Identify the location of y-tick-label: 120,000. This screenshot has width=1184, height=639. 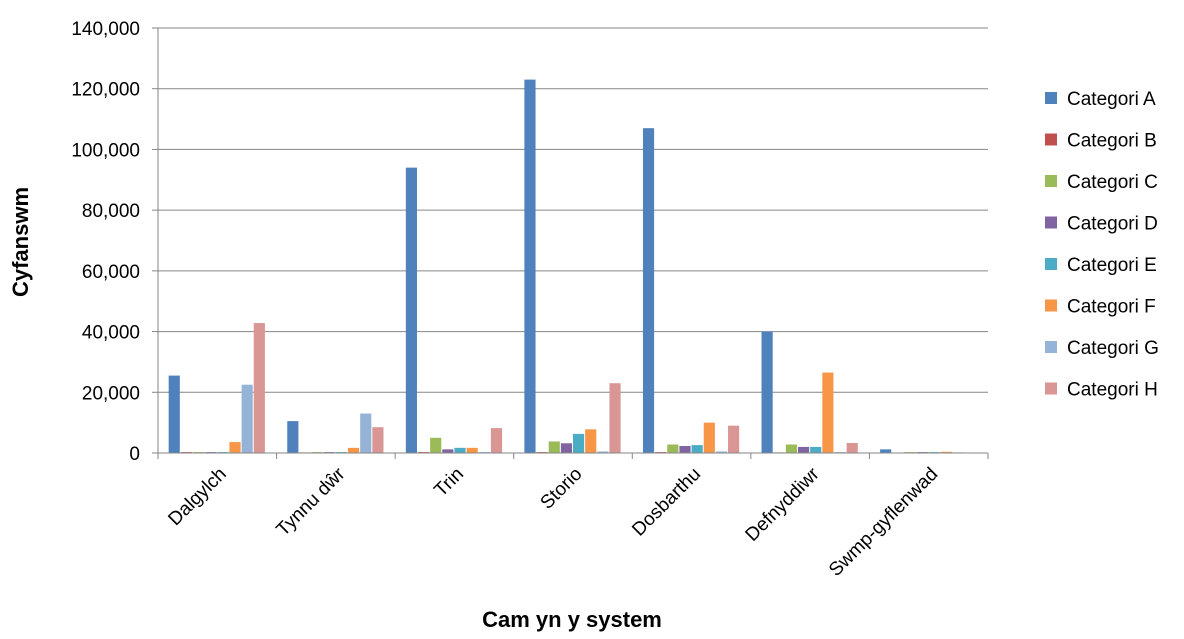
(105, 90).